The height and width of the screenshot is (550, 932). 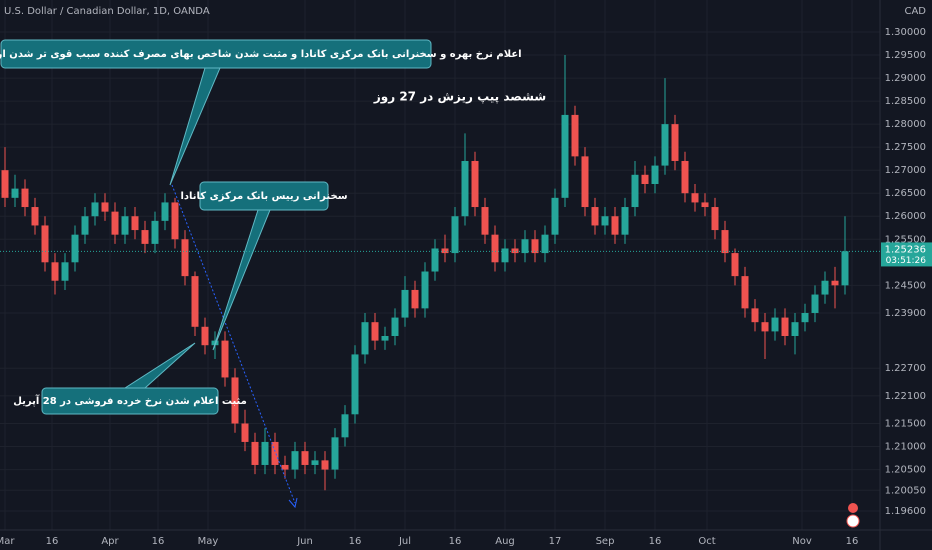 I want to click on callout-text: سخنرانی رییس بانک مرکزی کانادا, so click(x=263, y=196).